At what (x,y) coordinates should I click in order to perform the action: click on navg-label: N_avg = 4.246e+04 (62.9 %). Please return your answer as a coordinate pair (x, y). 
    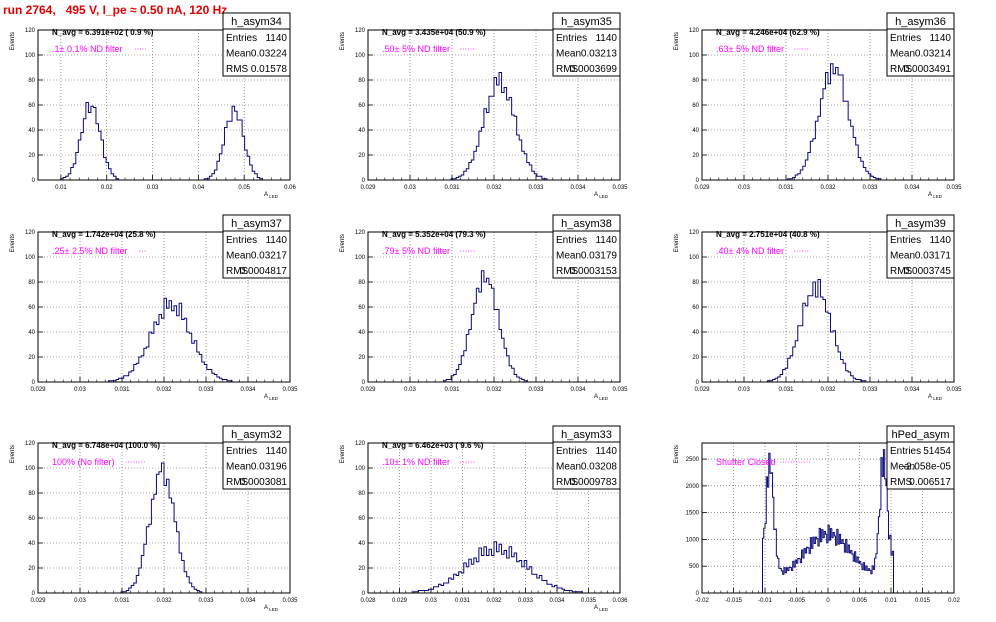
    Looking at the image, I should click on (768, 32).